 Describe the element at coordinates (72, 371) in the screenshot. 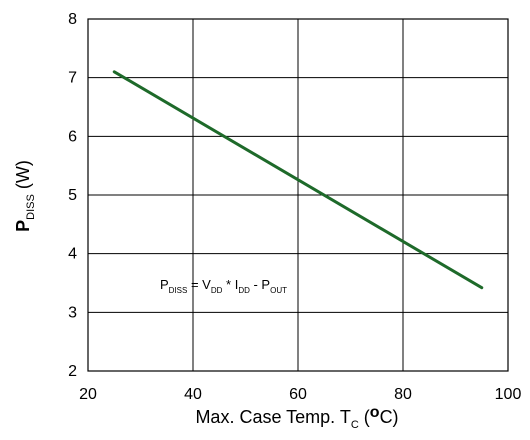

I see `y-tick-label: 2` at that location.